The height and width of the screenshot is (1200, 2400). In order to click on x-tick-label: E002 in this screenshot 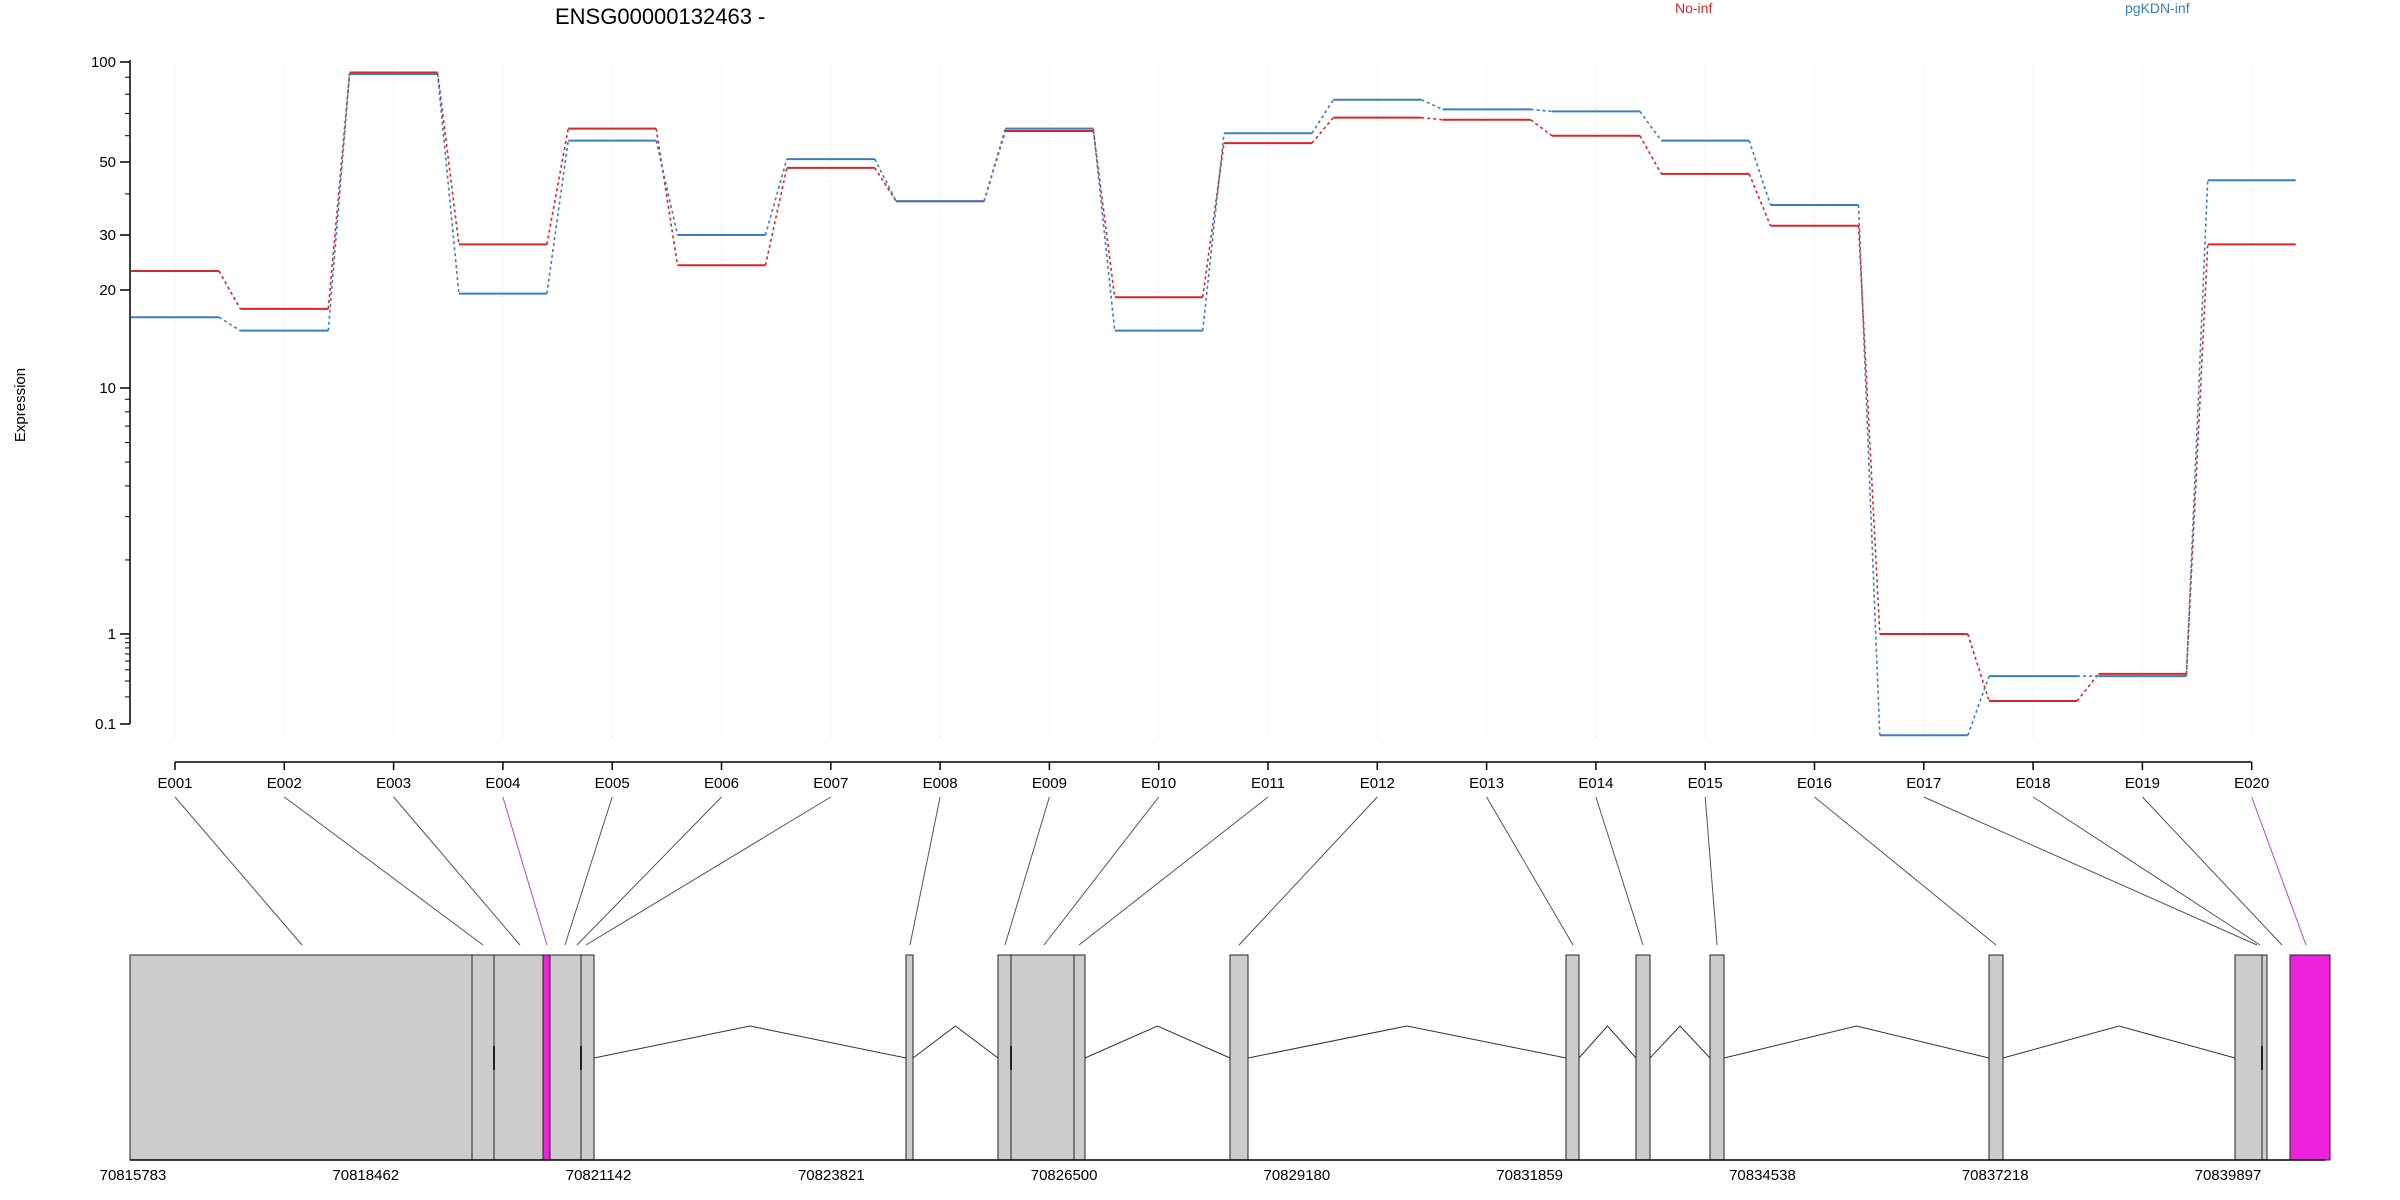, I will do `click(284, 783)`.